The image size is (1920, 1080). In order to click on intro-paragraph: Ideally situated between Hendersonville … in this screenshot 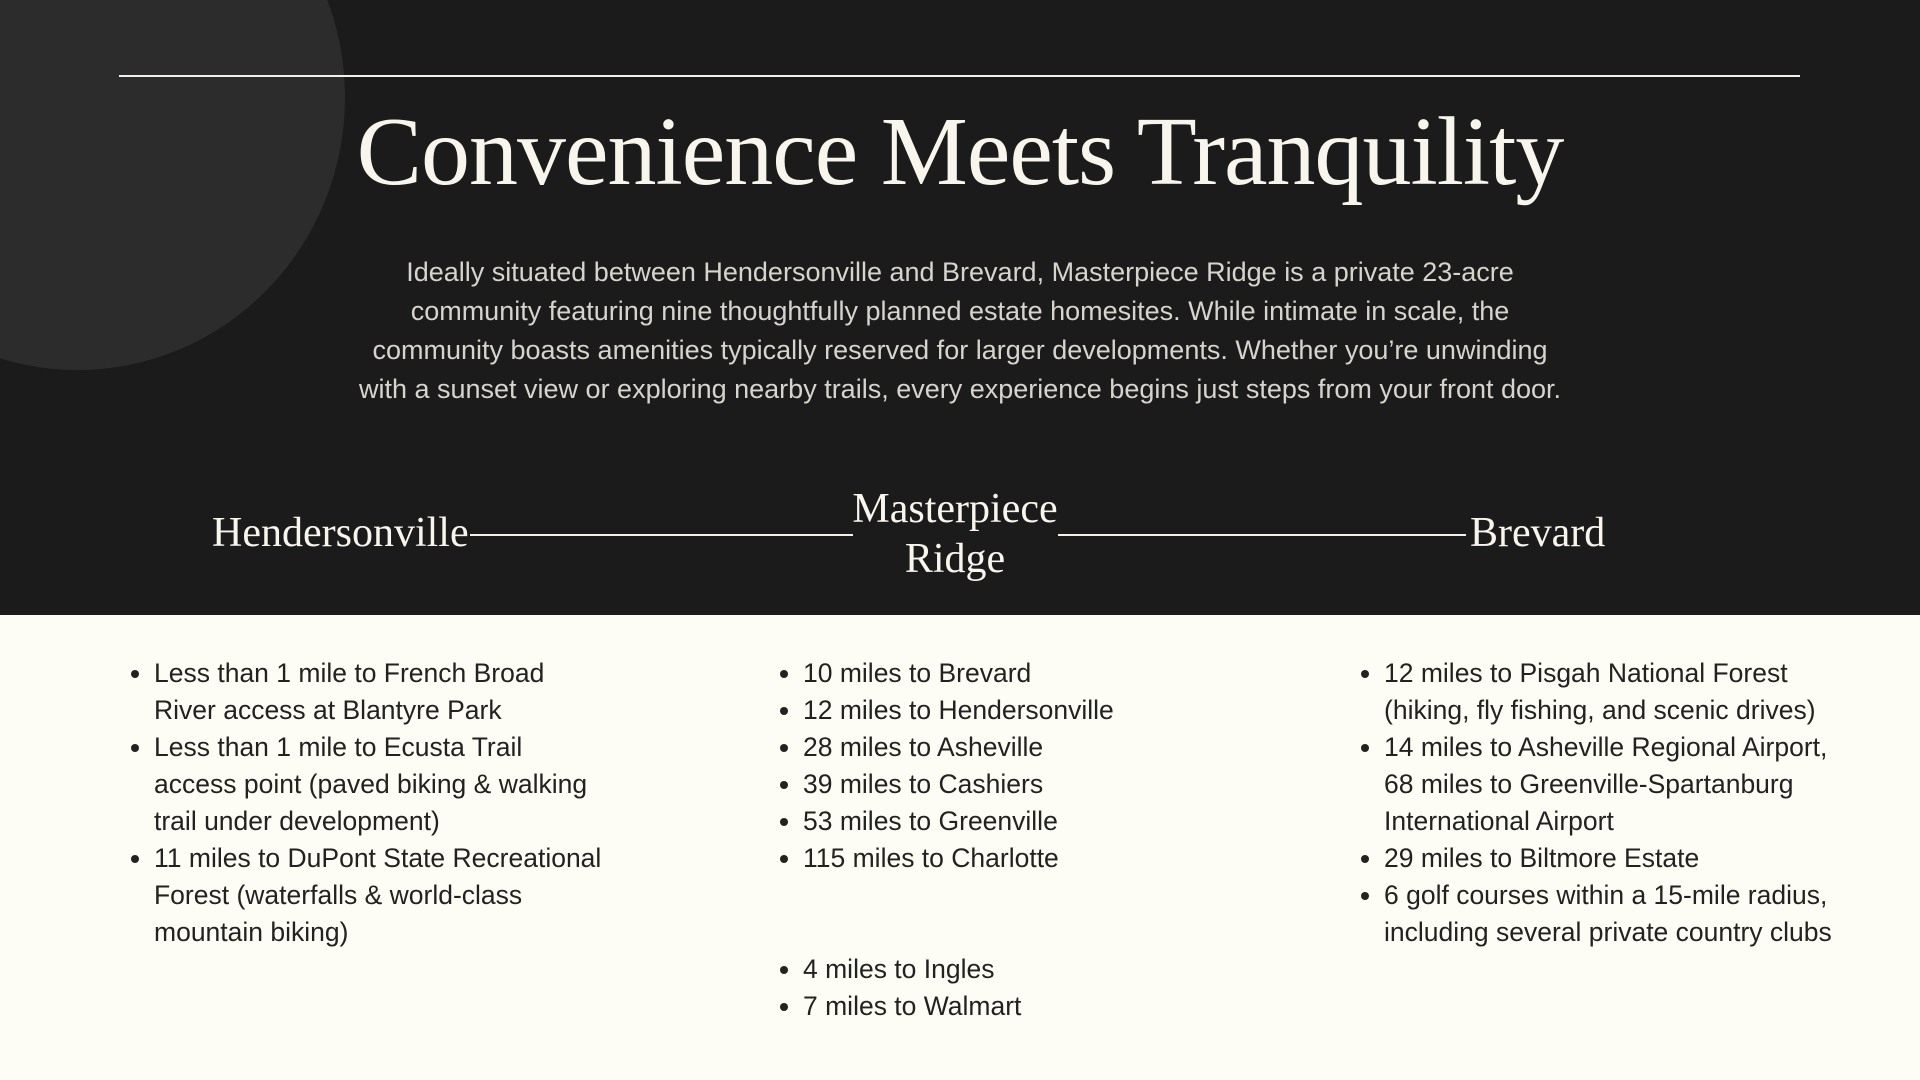, I will do `click(960, 331)`.